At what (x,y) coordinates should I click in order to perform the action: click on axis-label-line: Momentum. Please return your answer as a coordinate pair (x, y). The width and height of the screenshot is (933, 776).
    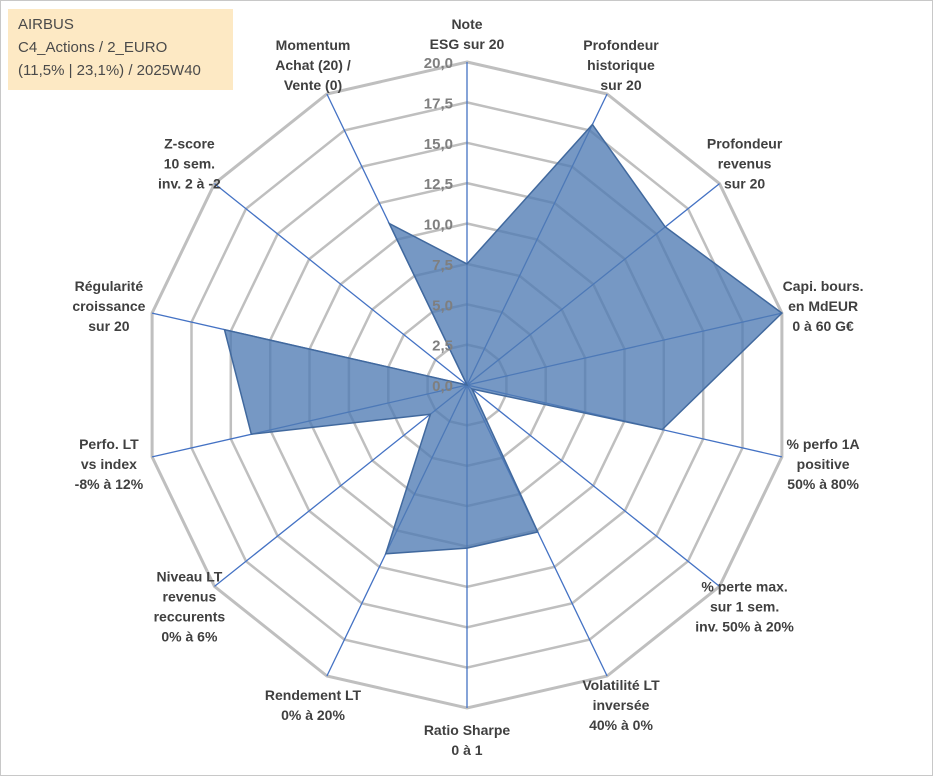
    Looking at the image, I should click on (313, 45).